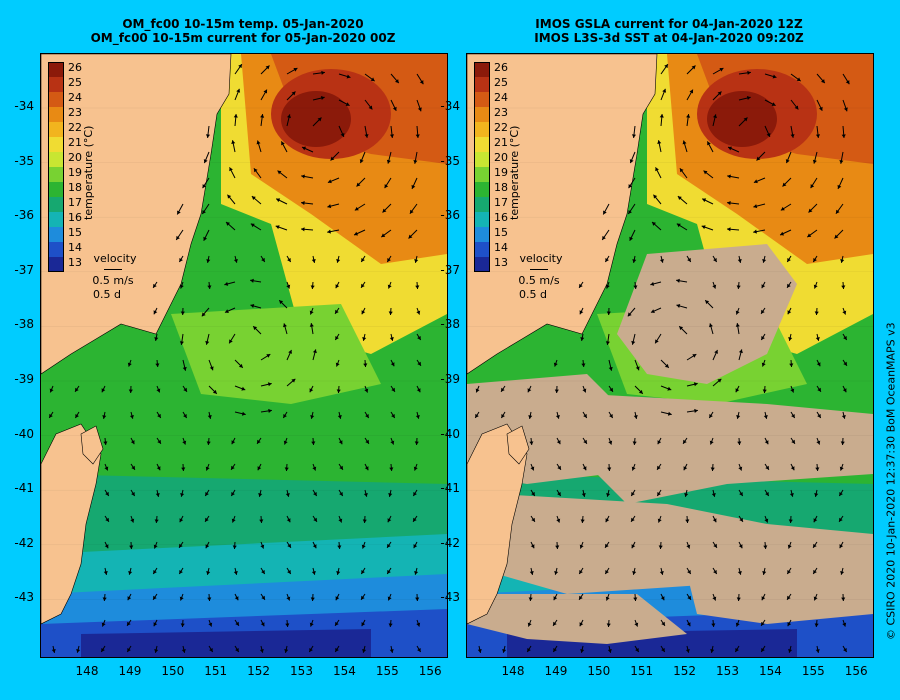 The width and height of the screenshot is (900, 700). Describe the element at coordinates (113, 280) in the screenshot. I see `left-velocity-speed: 0.5 m/s` at that location.